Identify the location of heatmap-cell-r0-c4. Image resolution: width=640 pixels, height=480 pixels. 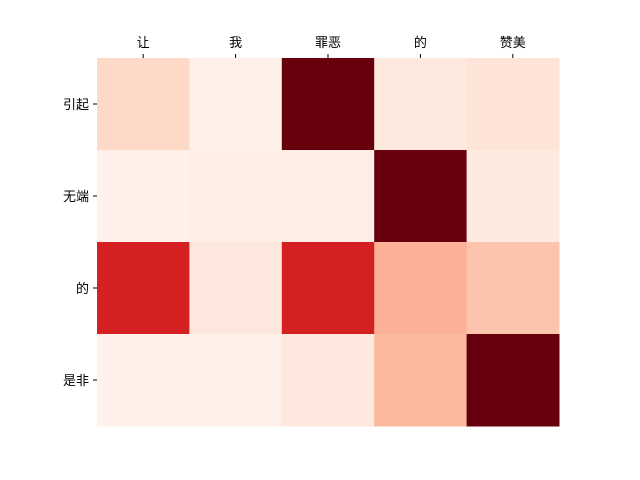
(513, 104).